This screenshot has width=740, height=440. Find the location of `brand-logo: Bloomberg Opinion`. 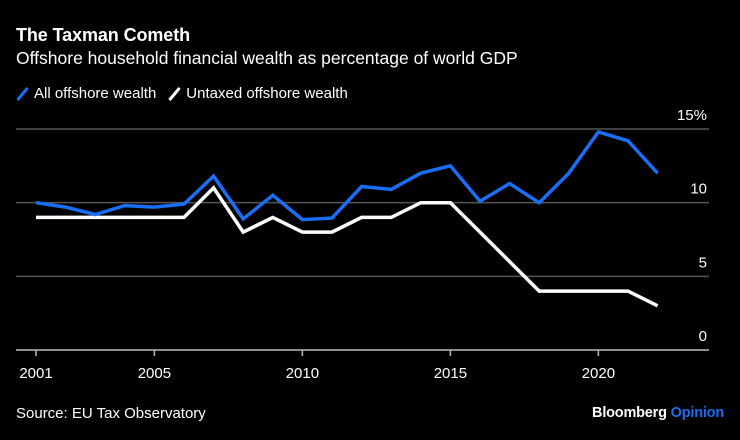

brand-logo: Bloomberg Opinion is located at coordinates (658, 413).